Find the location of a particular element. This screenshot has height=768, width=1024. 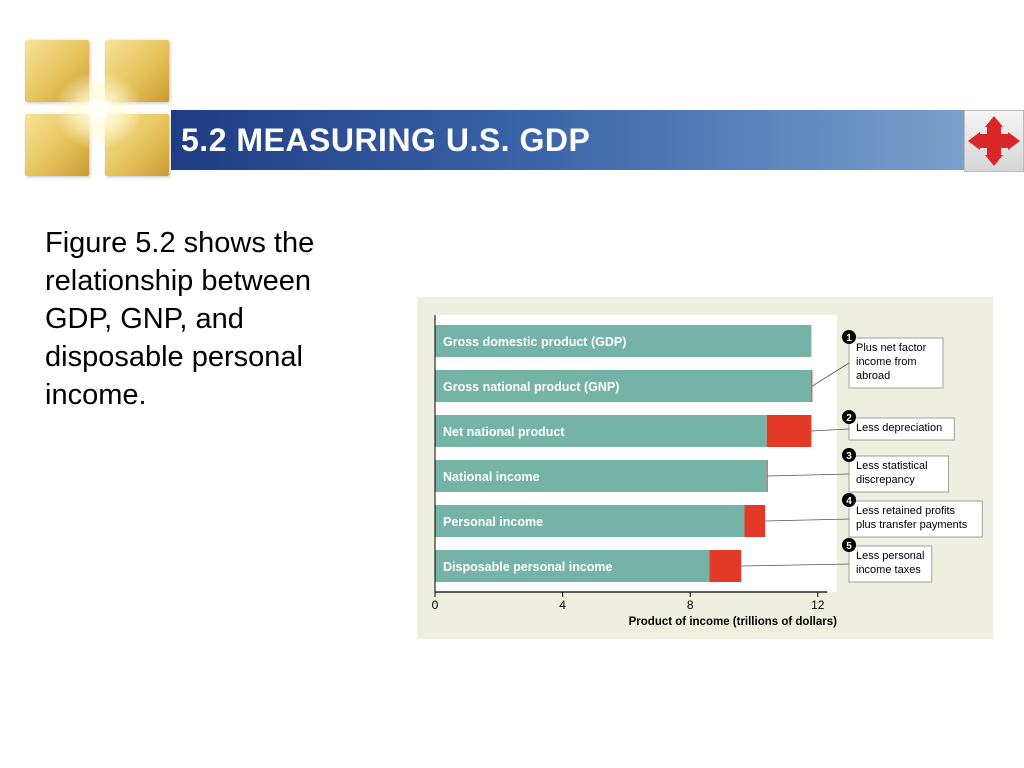

category-label: National income is located at coordinates (491, 477).